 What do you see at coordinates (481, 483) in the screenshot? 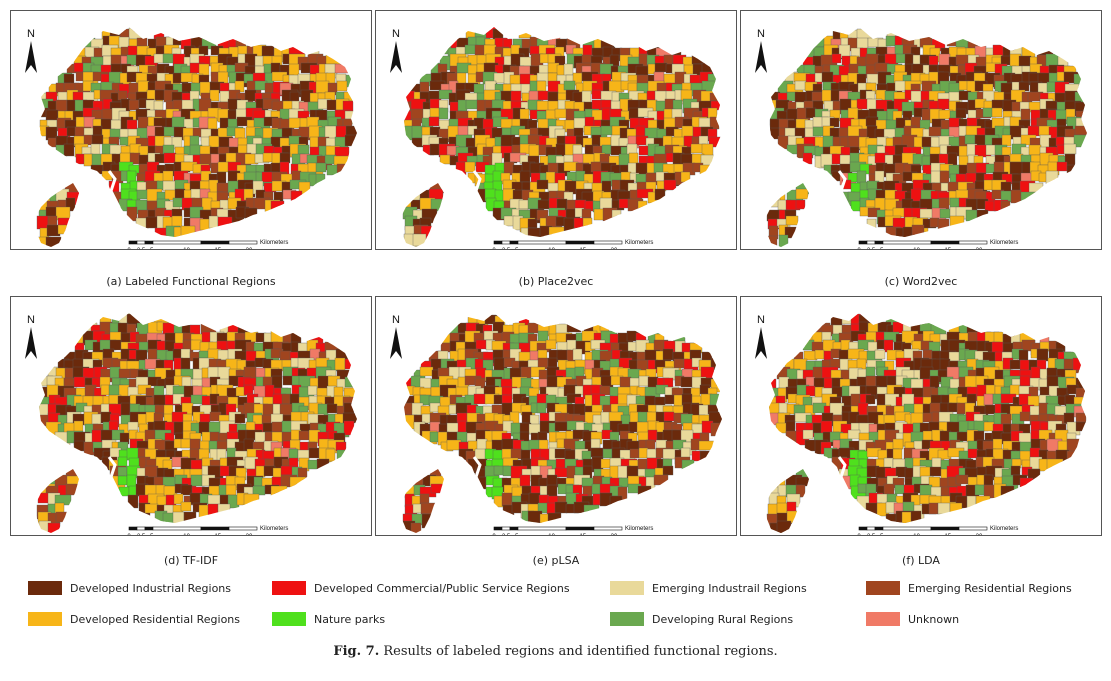
I see `water-channel` at bounding box center [481, 483].